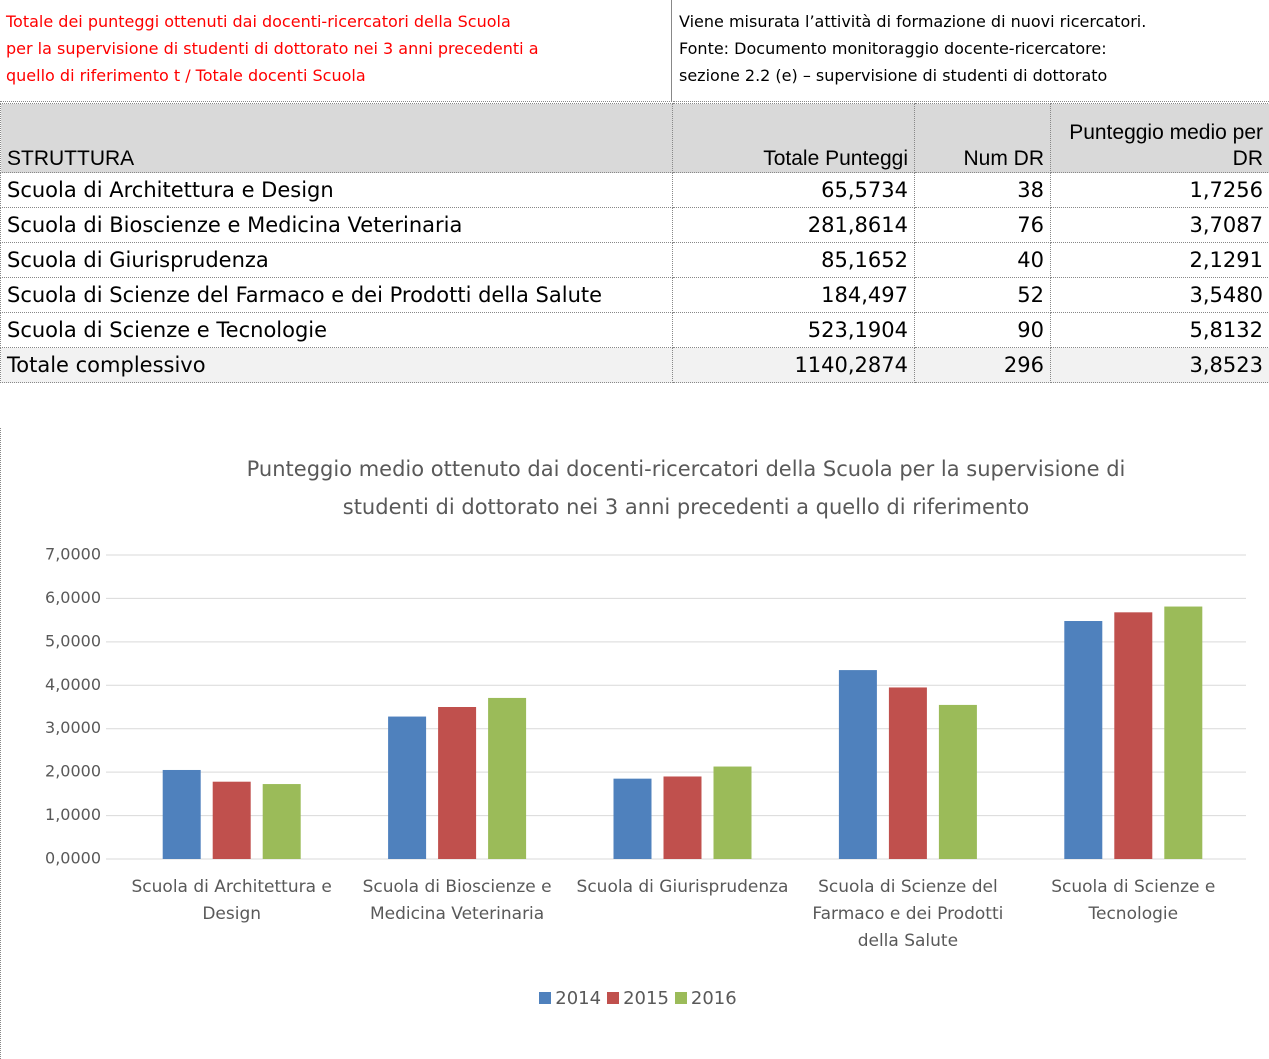  I want to click on table-cell: 40, so click(982, 260).